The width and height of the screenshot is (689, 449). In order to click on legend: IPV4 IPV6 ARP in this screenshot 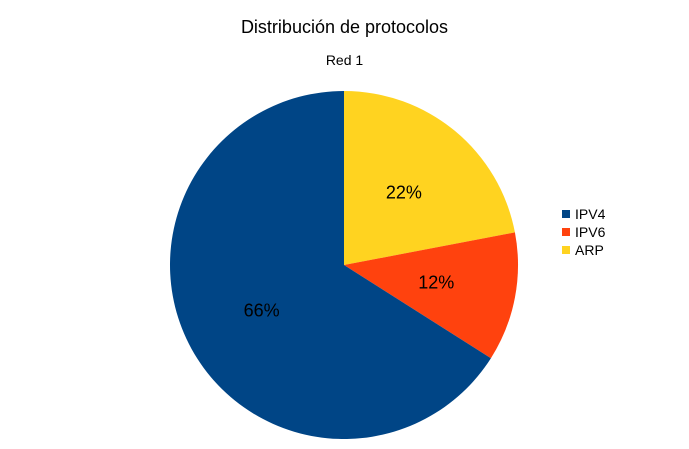, I will do `click(583, 232)`.